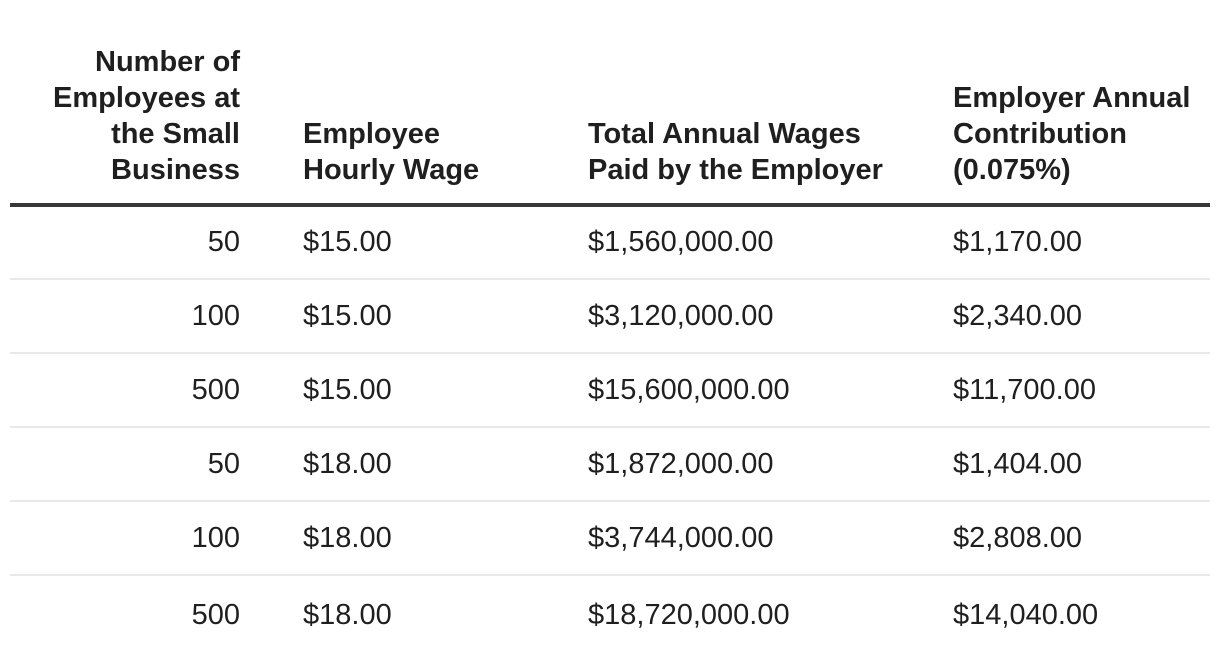 This screenshot has height=662, width=1220. I want to click on header-line: Employer Annual, so click(1072, 98).